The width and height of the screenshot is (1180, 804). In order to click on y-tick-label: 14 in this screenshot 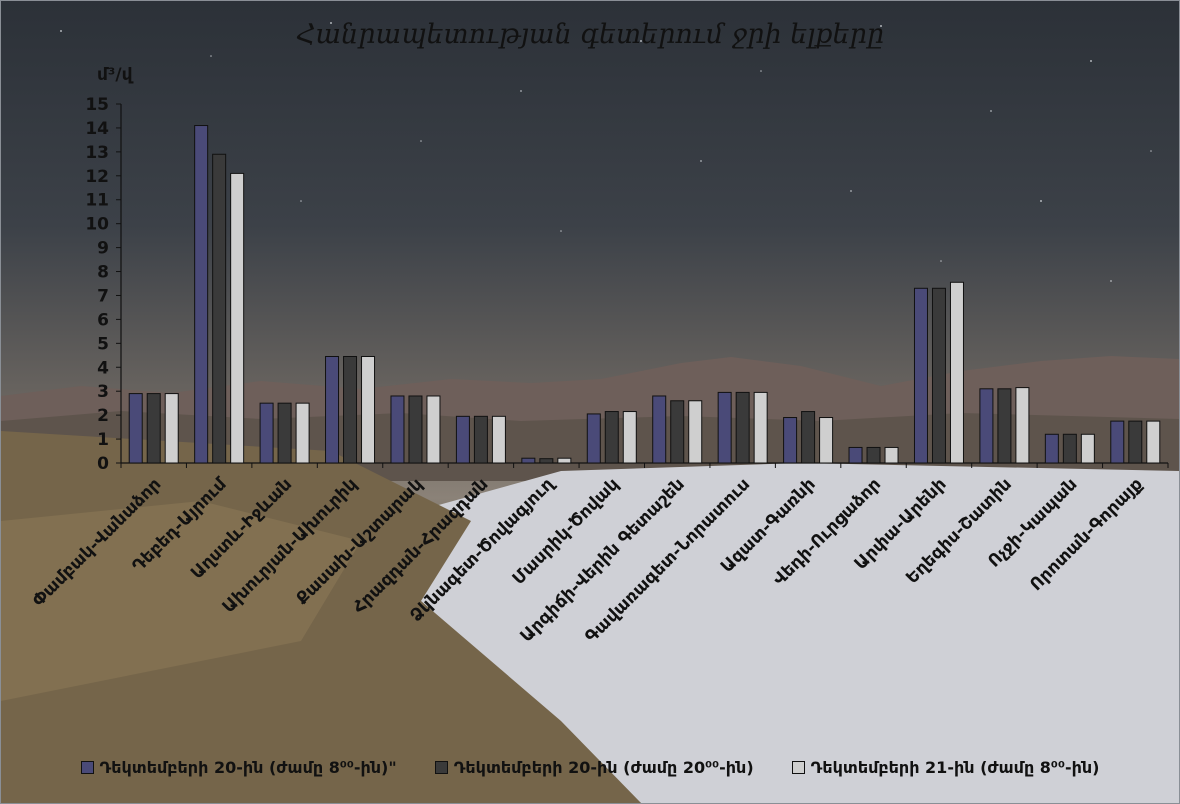, I will do `click(97, 129)`.